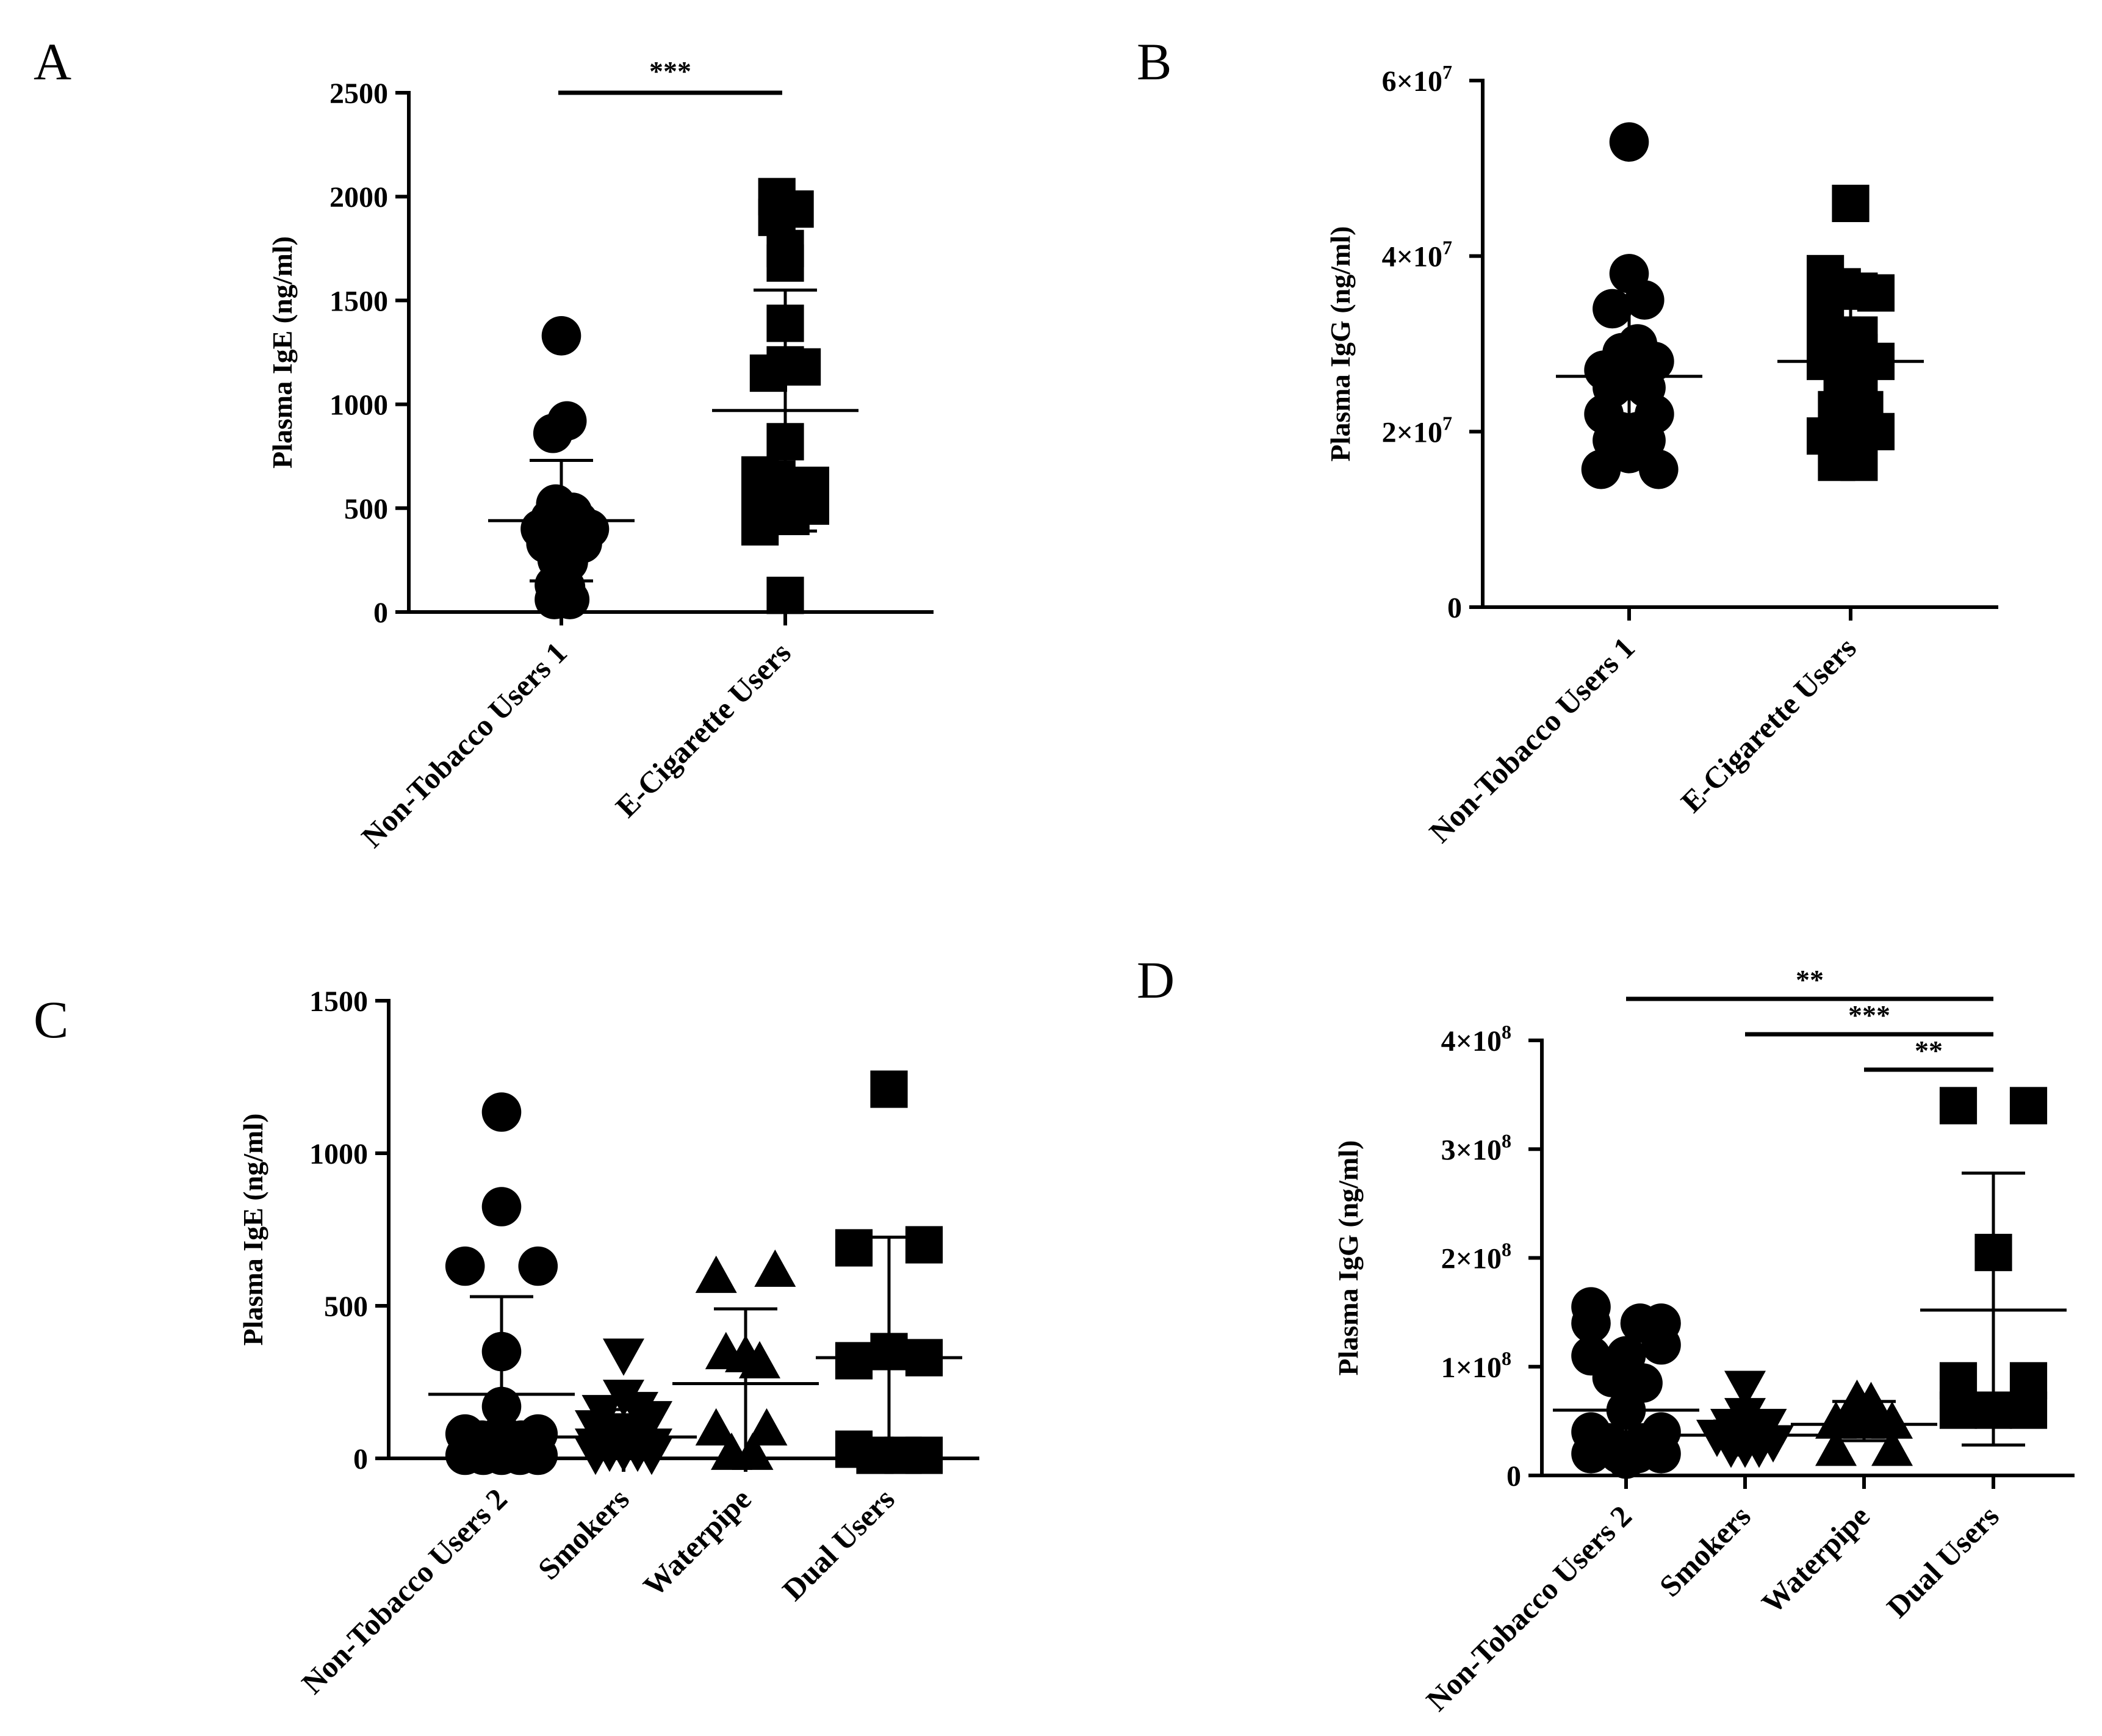  What do you see at coordinates (346, 1307) in the screenshot?
I see `y-tick-label: 500` at bounding box center [346, 1307].